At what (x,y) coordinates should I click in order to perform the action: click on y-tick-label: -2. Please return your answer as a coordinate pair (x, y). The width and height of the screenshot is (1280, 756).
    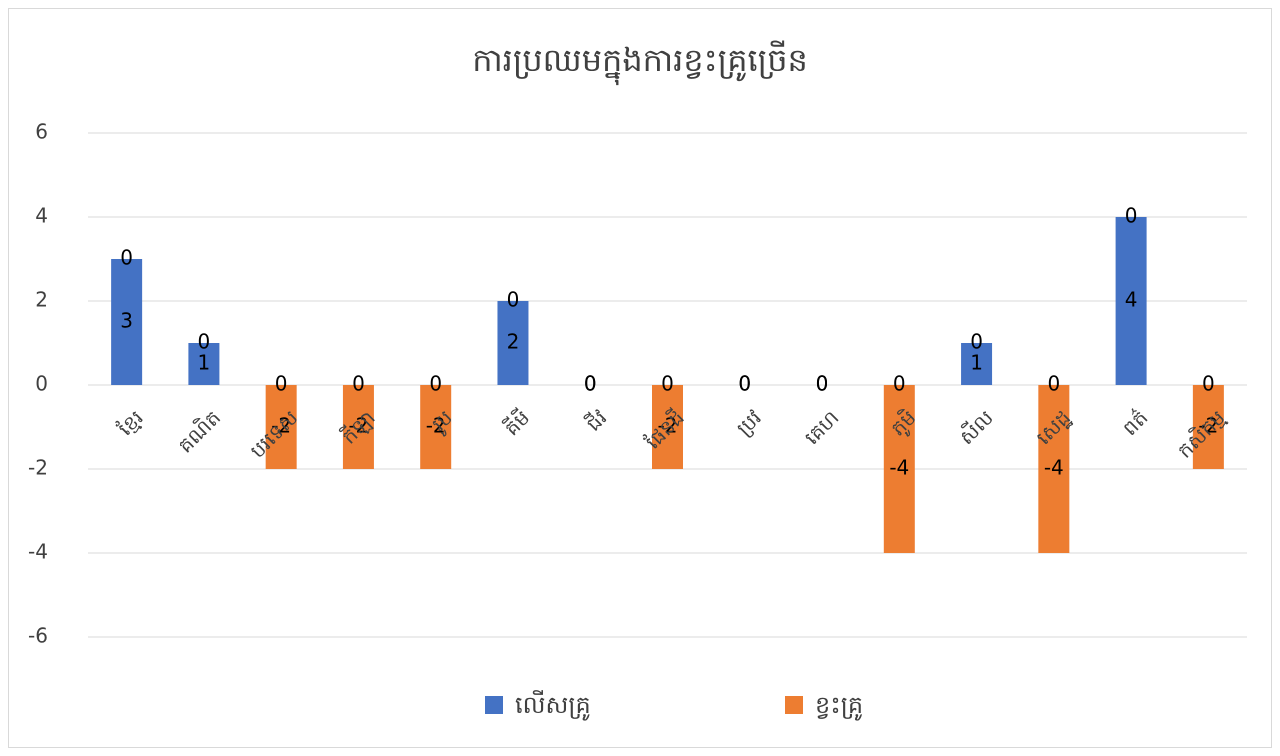
    Looking at the image, I should click on (38, 468).